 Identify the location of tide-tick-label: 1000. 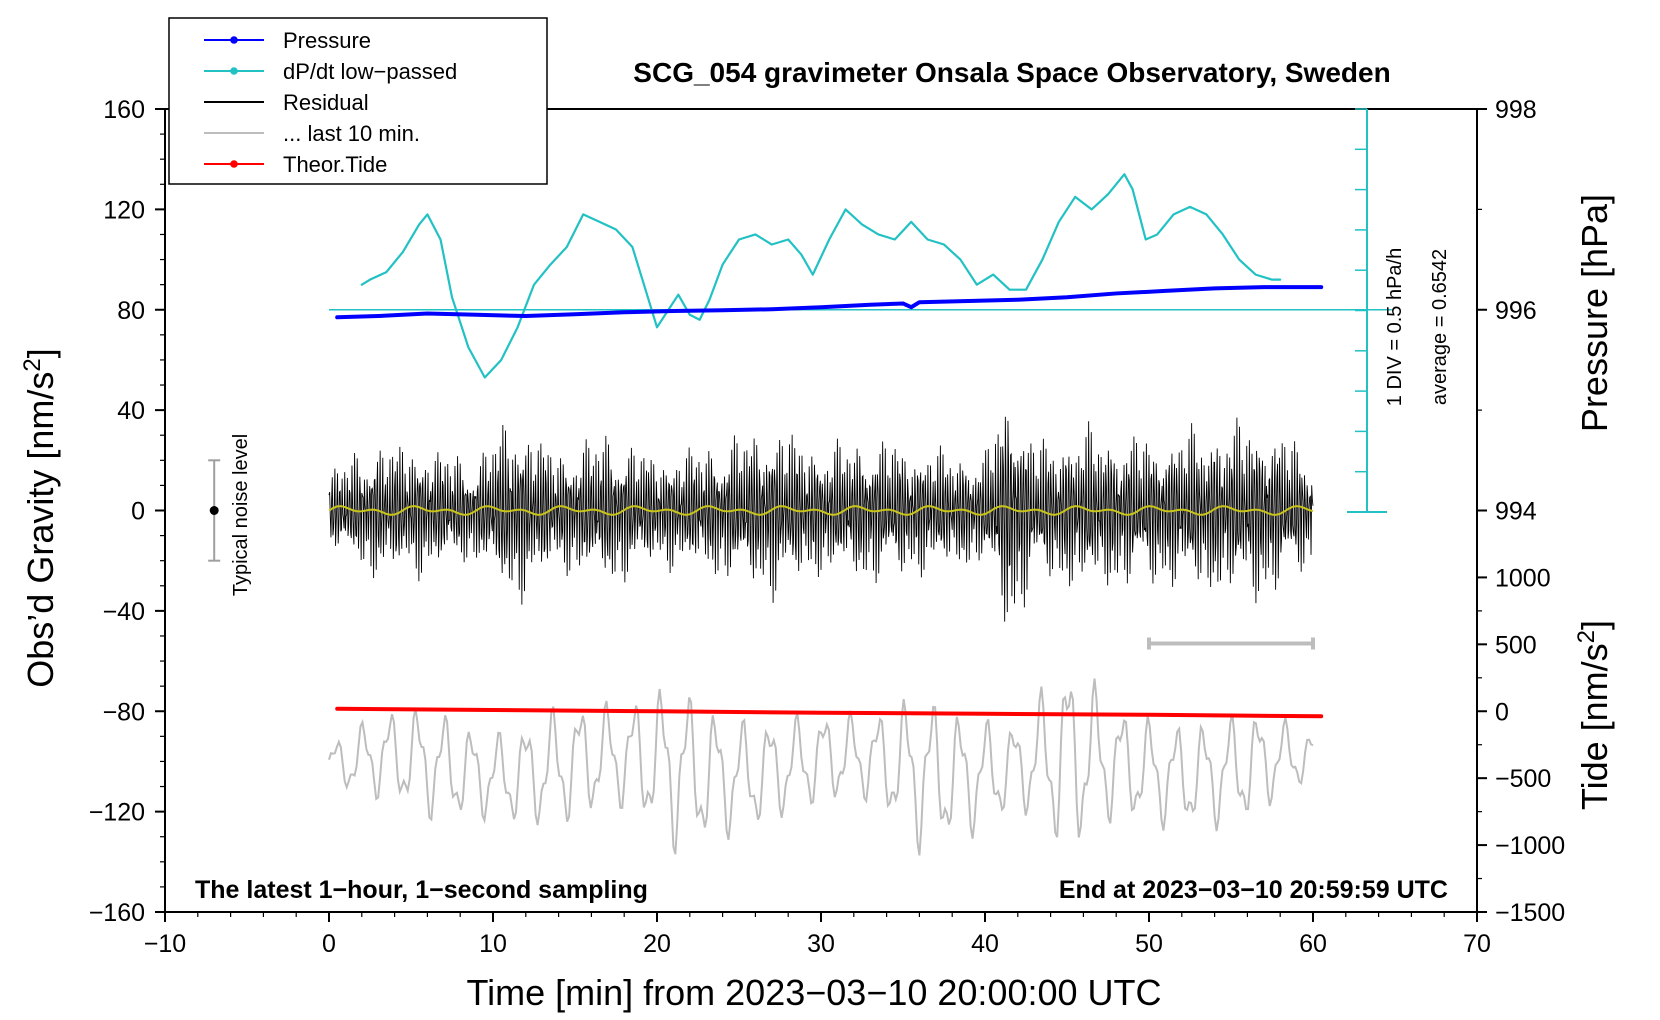
(1523, 578).